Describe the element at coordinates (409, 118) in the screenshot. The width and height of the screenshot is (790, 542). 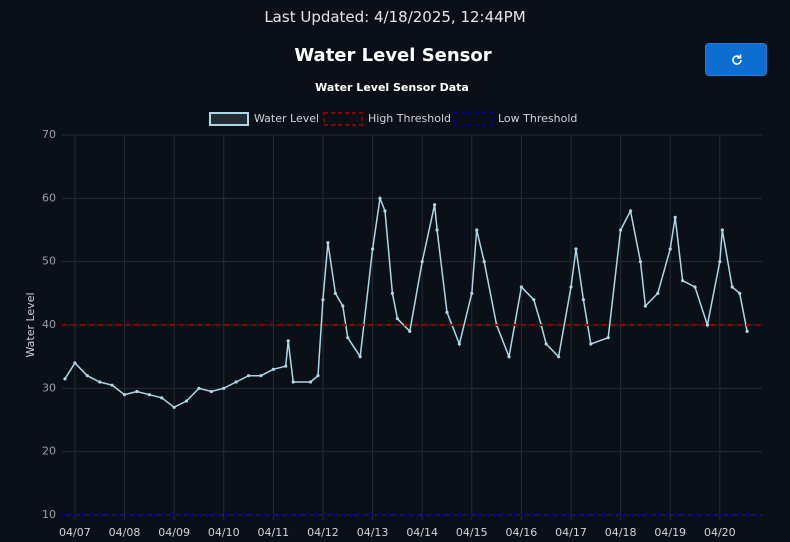
I see `legend-label: High Threshold` at that location.